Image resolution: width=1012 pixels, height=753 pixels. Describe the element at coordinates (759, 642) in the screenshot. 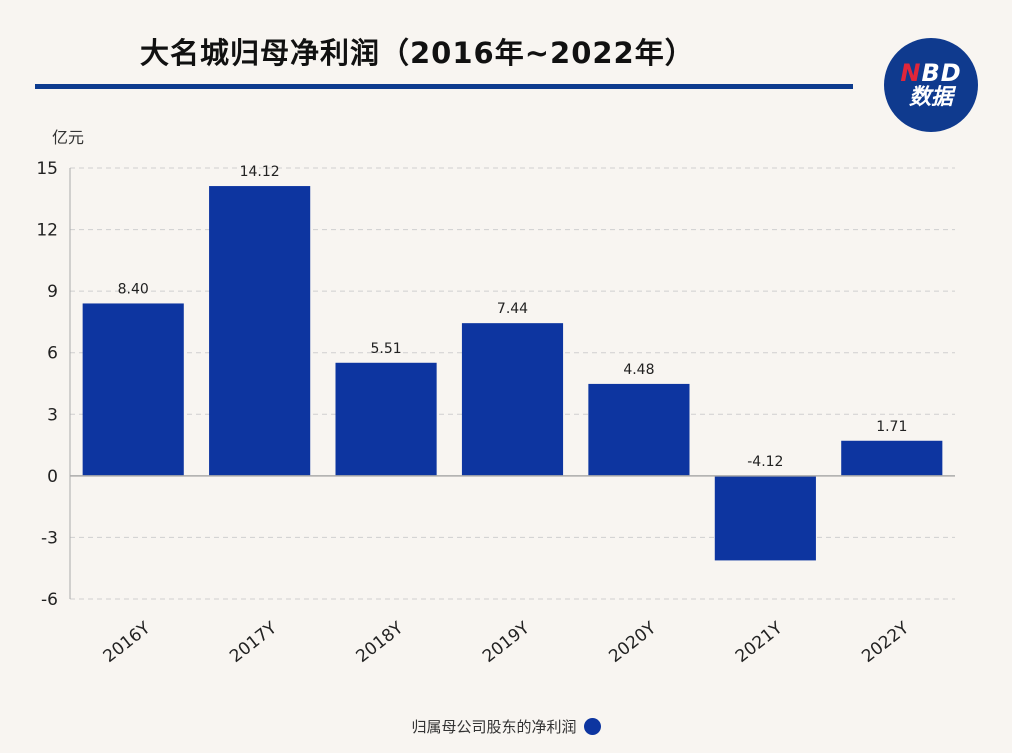

I see `x-tick-label: 2021Y` at that location.